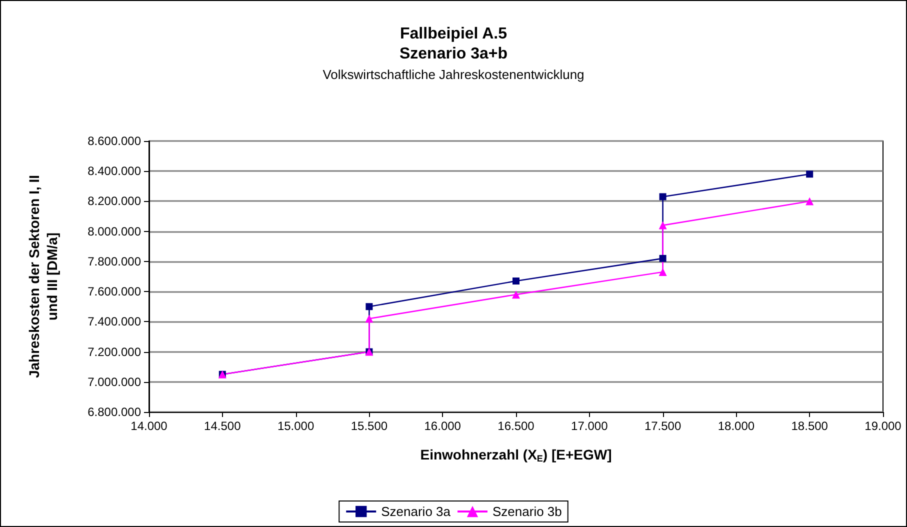 The width and height of the screenshot is (907, 527). Describe the element at coordinates (115, 291) in the screenshot. I see `y-tick-label: 7.600.000` at that location.